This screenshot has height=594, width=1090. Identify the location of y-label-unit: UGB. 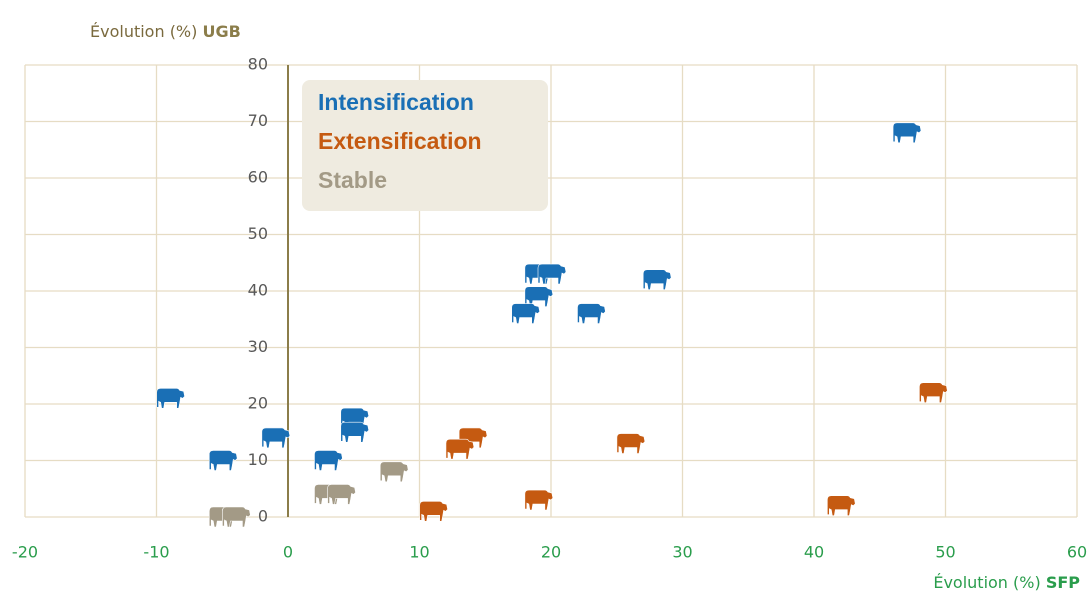
(221, 31).